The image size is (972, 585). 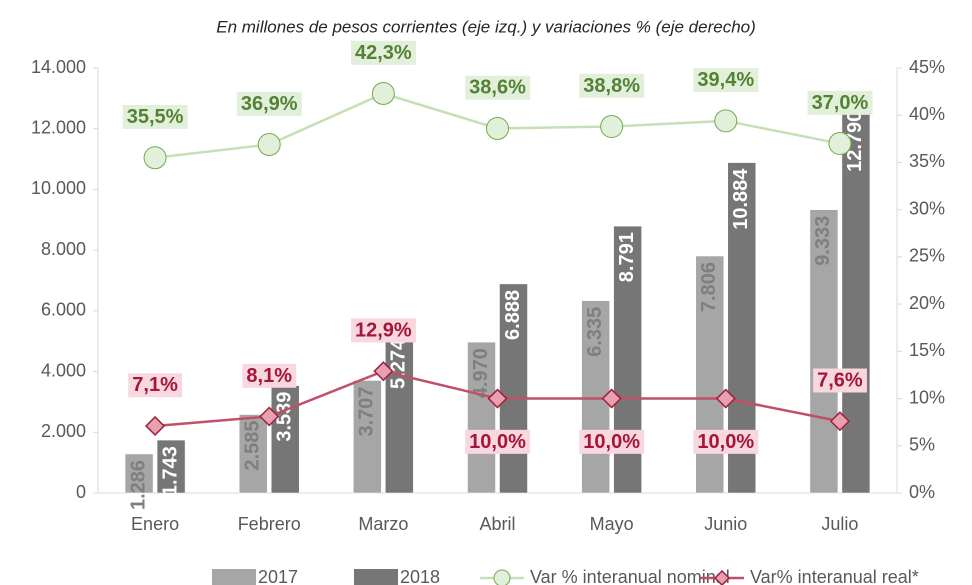 I want to click on legend-label: 2018, so click(x=420, y=576).